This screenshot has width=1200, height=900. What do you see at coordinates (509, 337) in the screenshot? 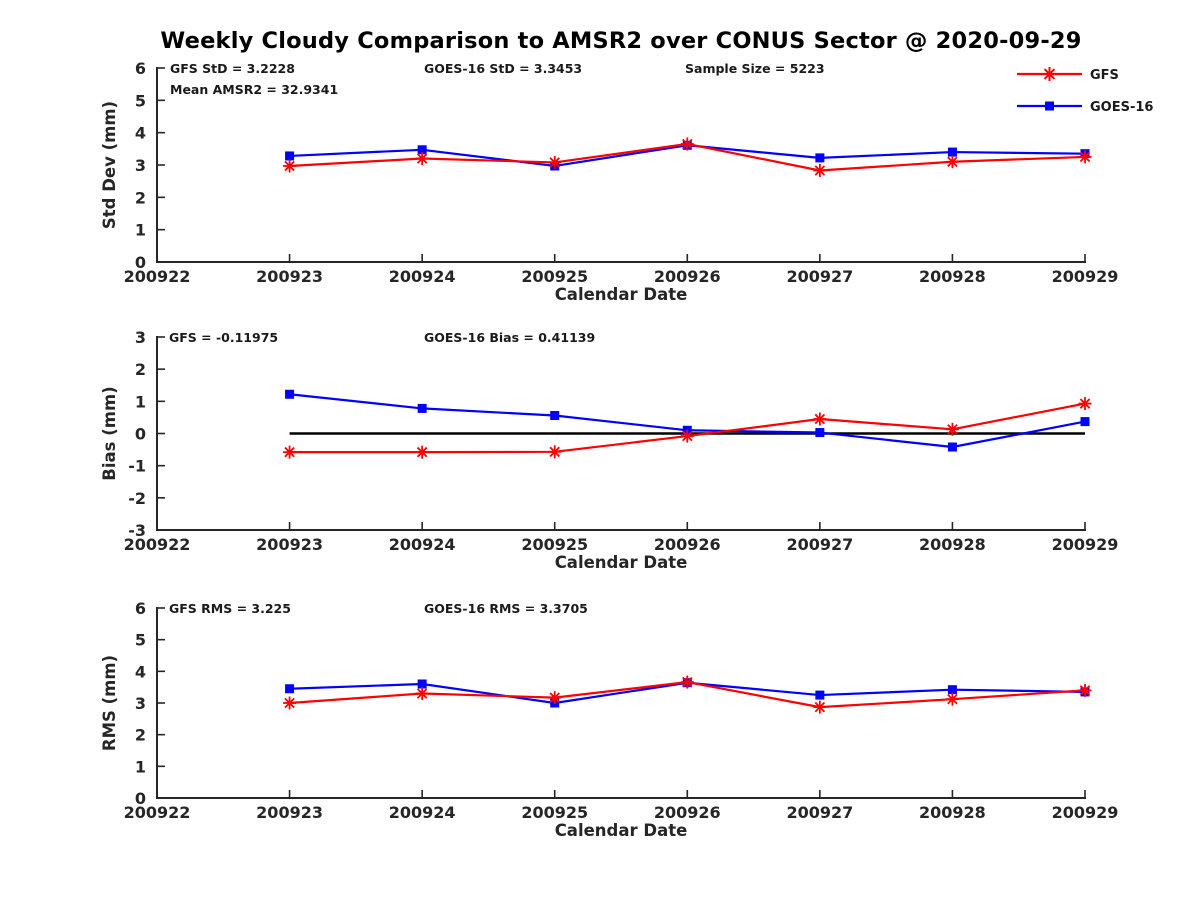
I see `stat-annotation: GOES-16 Bias = 0.41139` at bounding box center [509, 337].